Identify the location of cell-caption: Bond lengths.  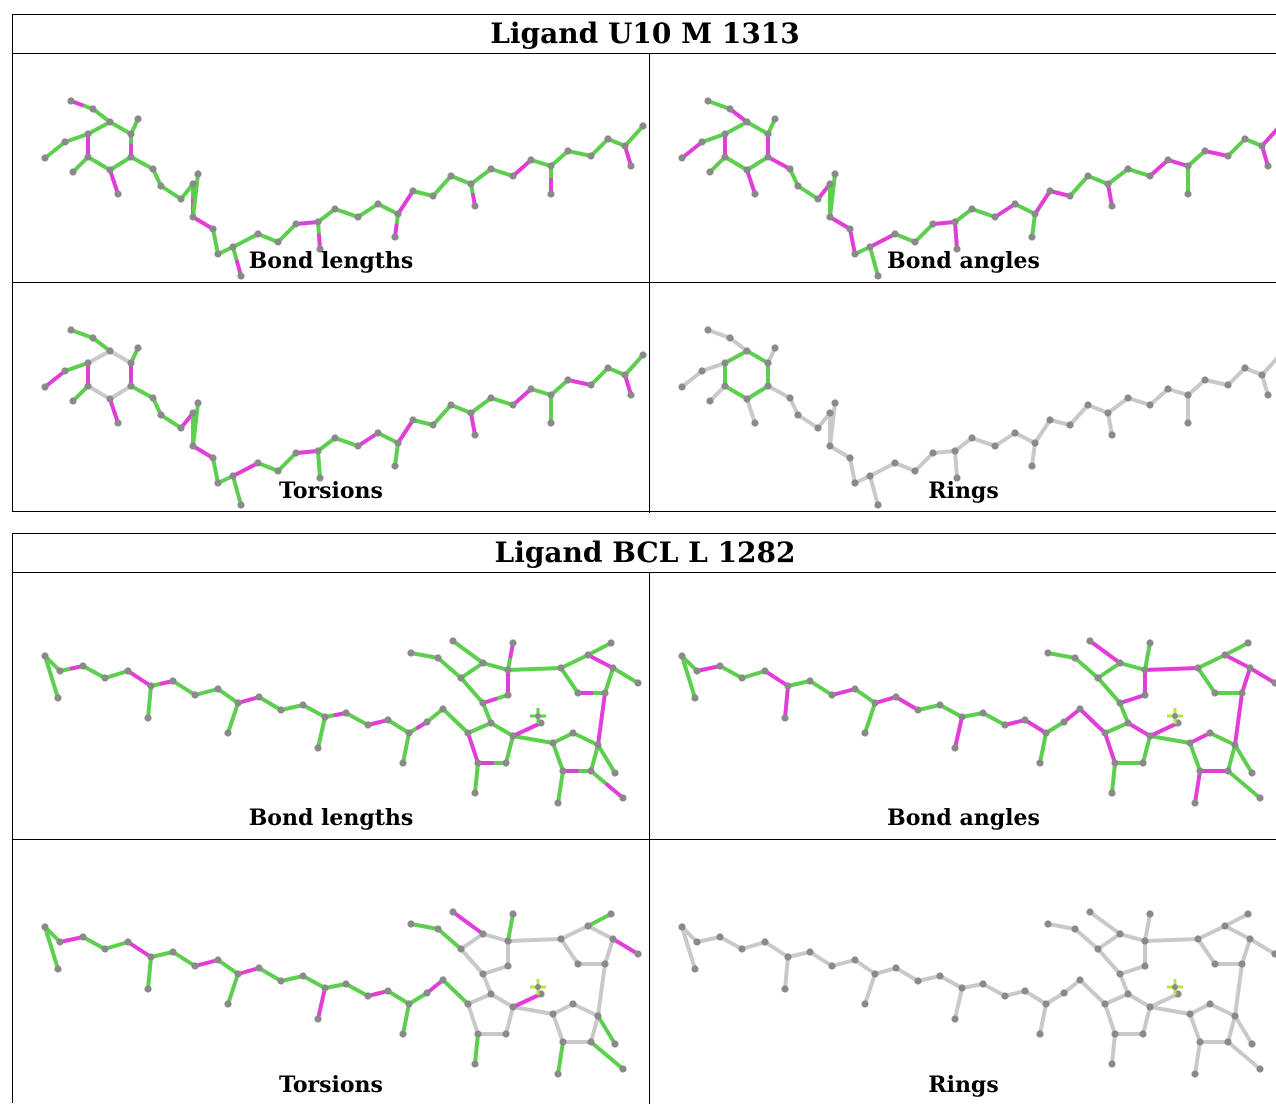
(331, 818).